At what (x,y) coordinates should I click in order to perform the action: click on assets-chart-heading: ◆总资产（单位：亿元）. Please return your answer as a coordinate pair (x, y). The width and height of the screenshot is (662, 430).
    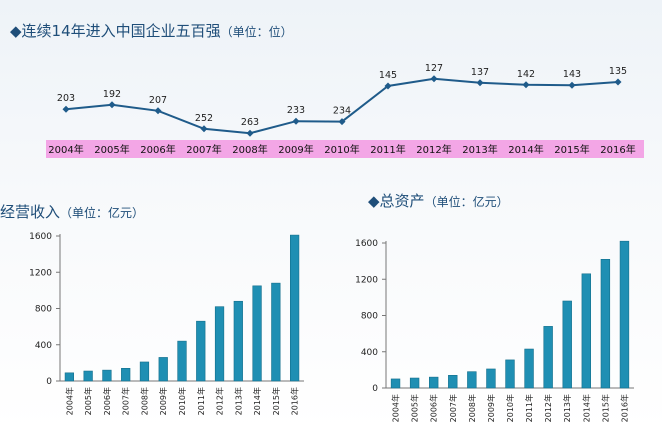
    Looking at the image, I should click on (453, 201).